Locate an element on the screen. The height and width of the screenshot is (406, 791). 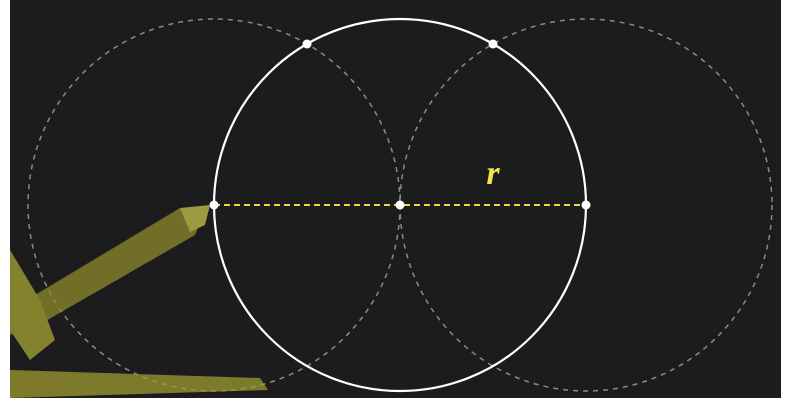
radius-label: r is located at coordinates (493, 173).